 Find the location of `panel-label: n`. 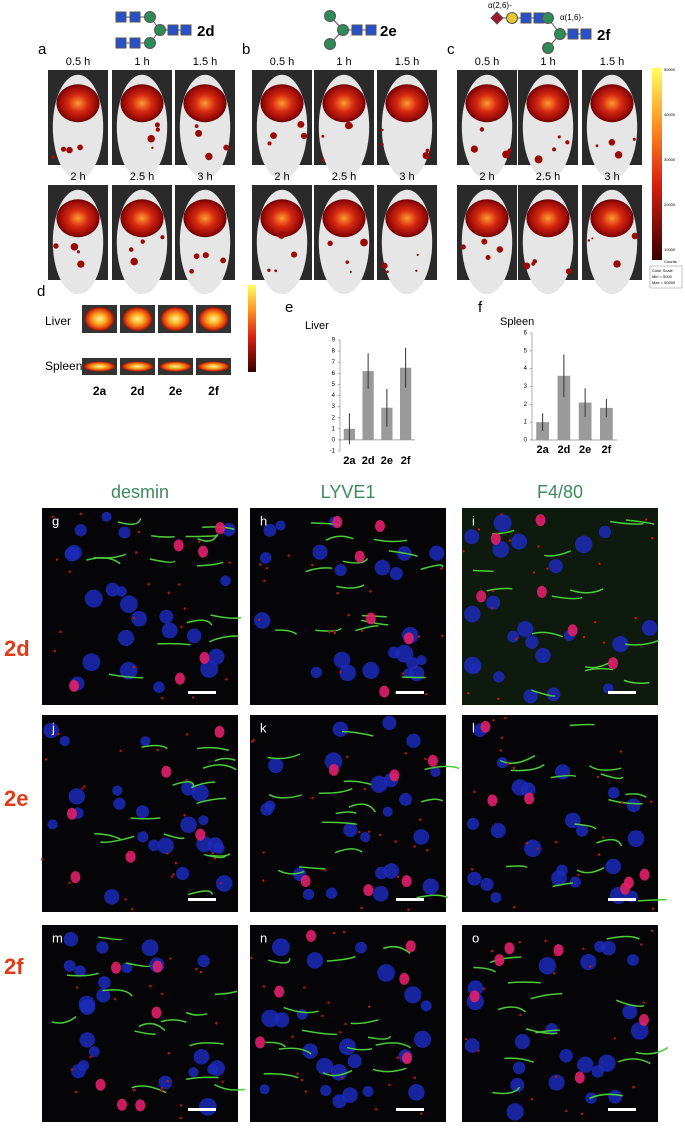

panel-label: n is located at coordinates (263, 937).